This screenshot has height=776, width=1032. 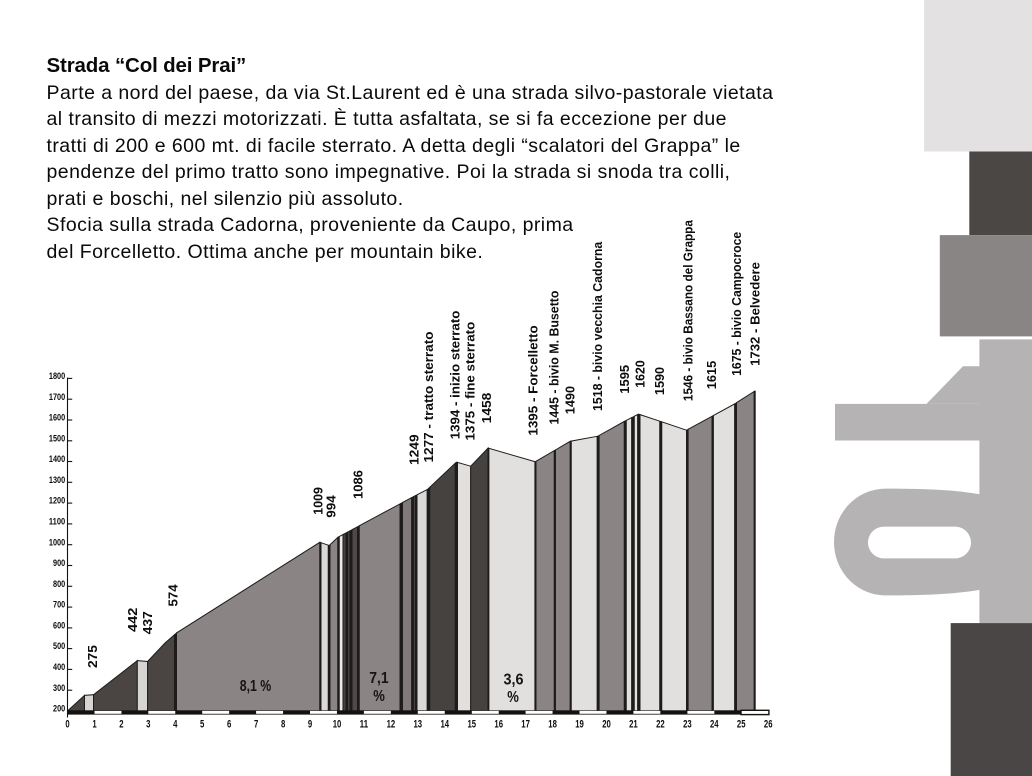 What do you see at coordinates (59, 625) in the screenshot?
I see `svg-text: 600` at bounding box center [59, 625].